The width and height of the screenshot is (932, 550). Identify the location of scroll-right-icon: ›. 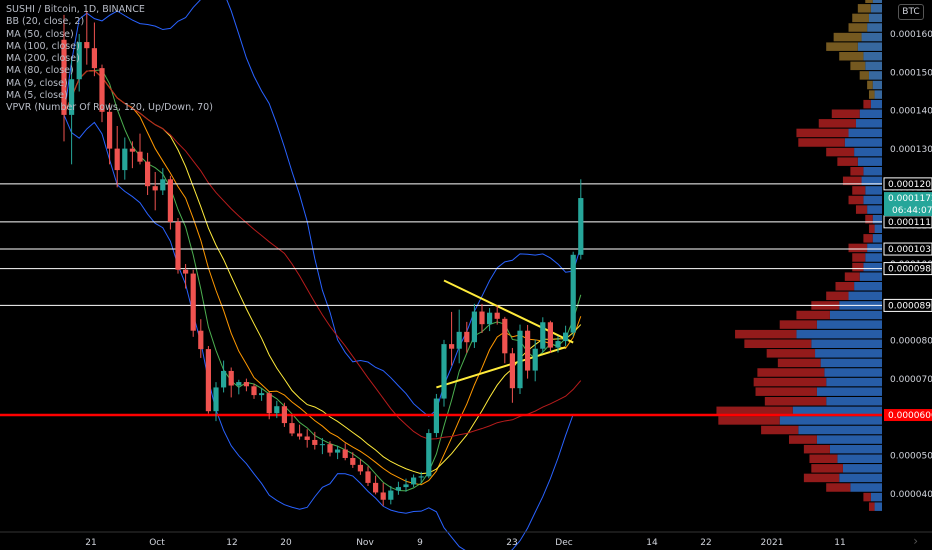
(915, 541).